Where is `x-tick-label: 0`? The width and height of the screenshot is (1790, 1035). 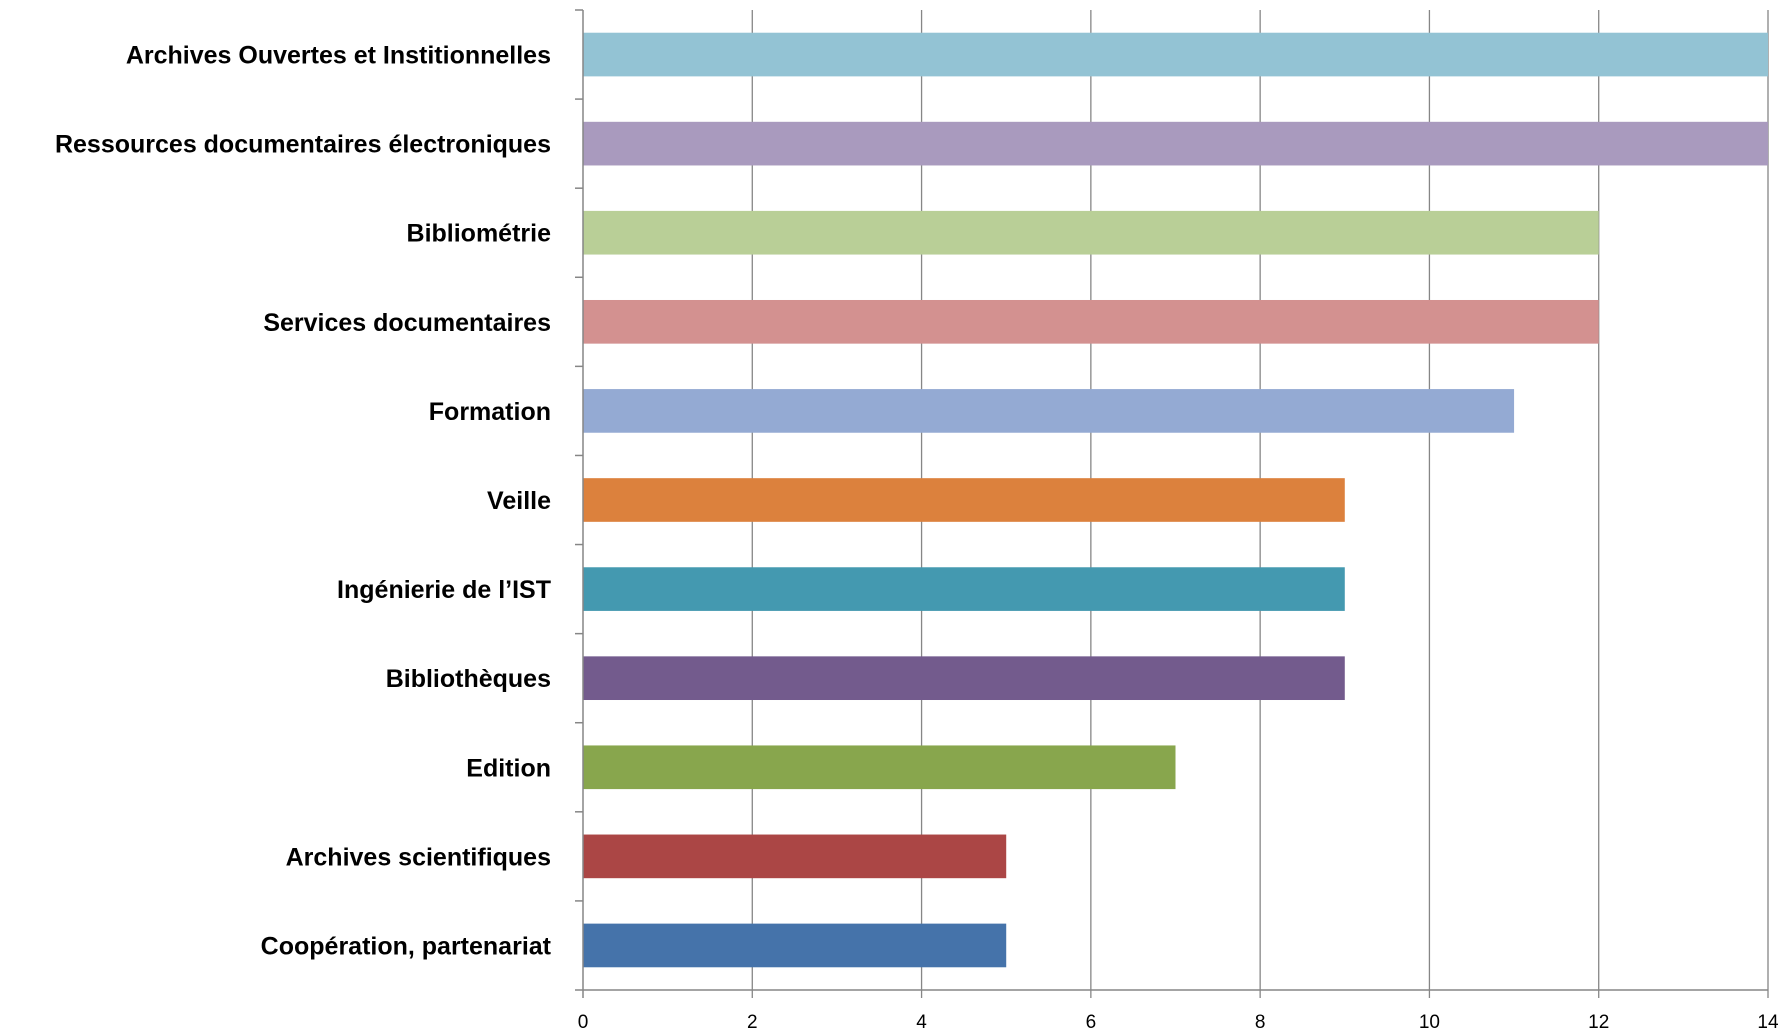 x-tick-label: 0 is located at coordinates (583, 1022).